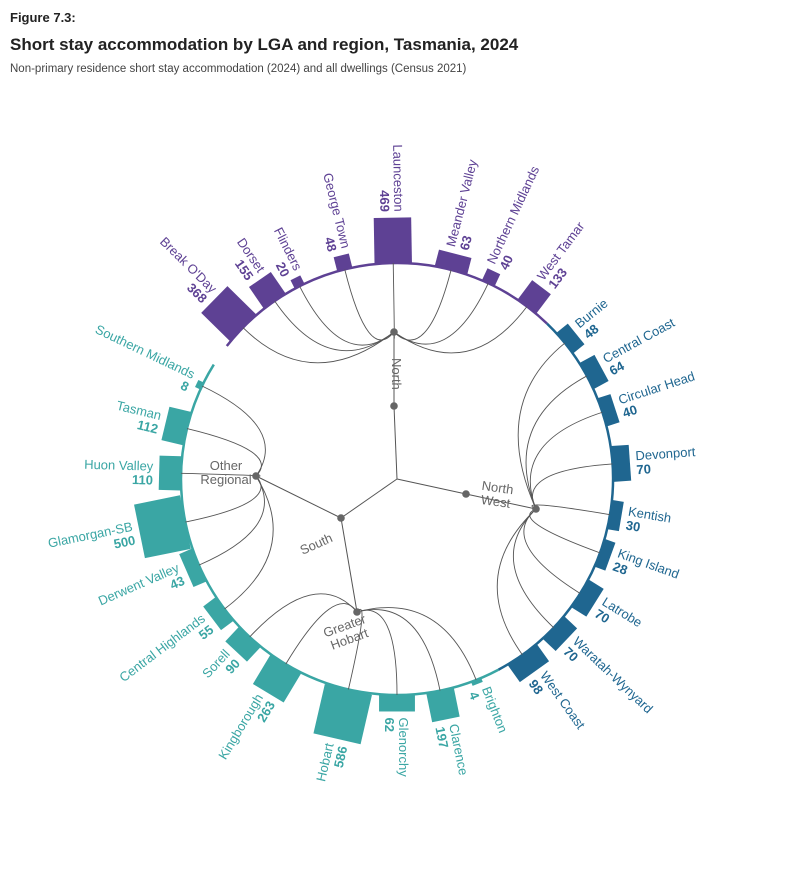 Image resolution: width=794 pixels, height=874 pixels. I want to click on label-southern-midlands: Southern Midlands, so click(145, 352).